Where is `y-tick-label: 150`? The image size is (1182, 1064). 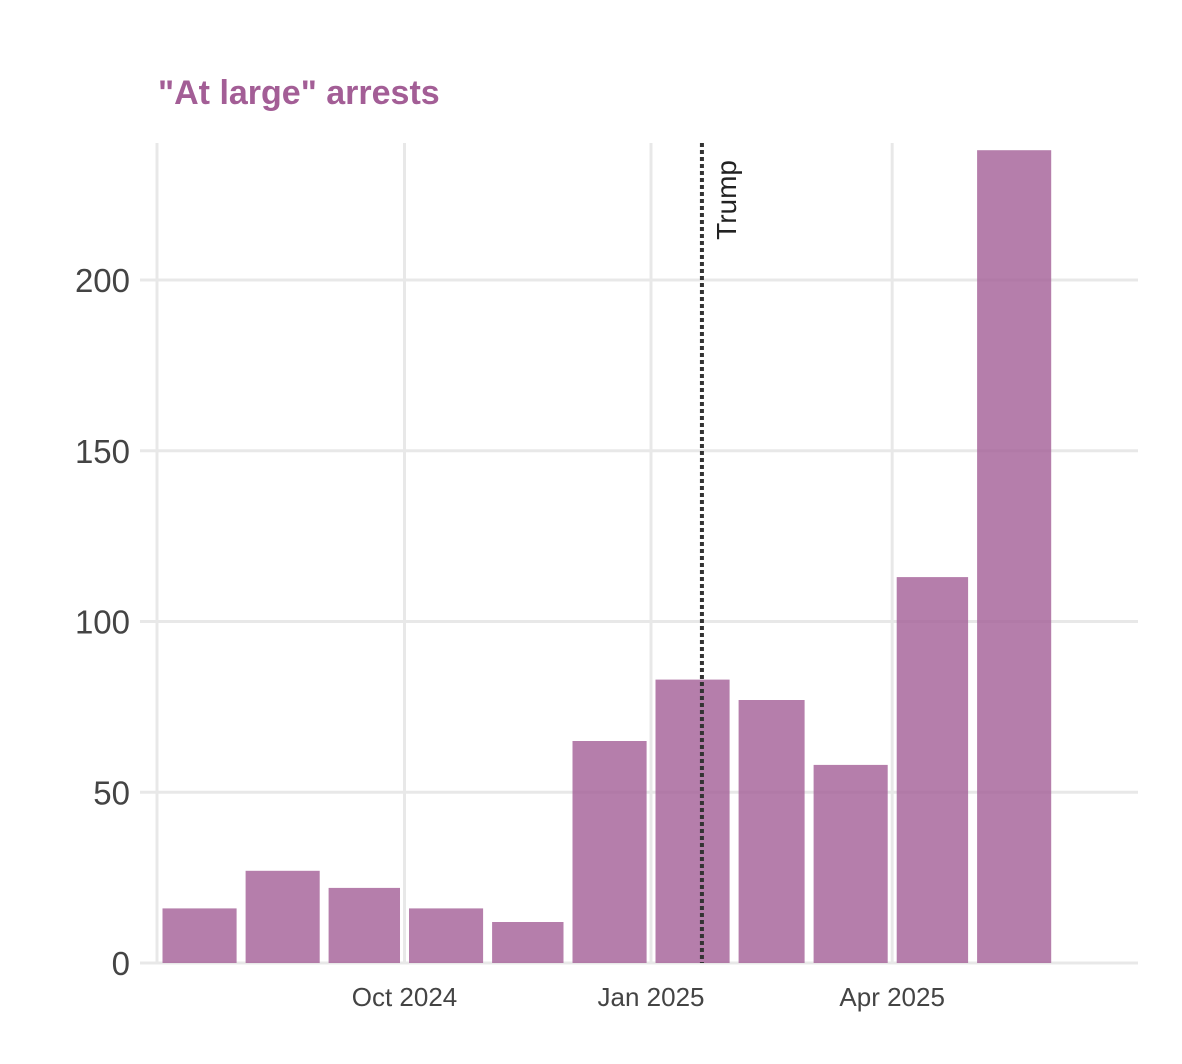 y-tick-label: 150 is located at coordinates (102, 451).